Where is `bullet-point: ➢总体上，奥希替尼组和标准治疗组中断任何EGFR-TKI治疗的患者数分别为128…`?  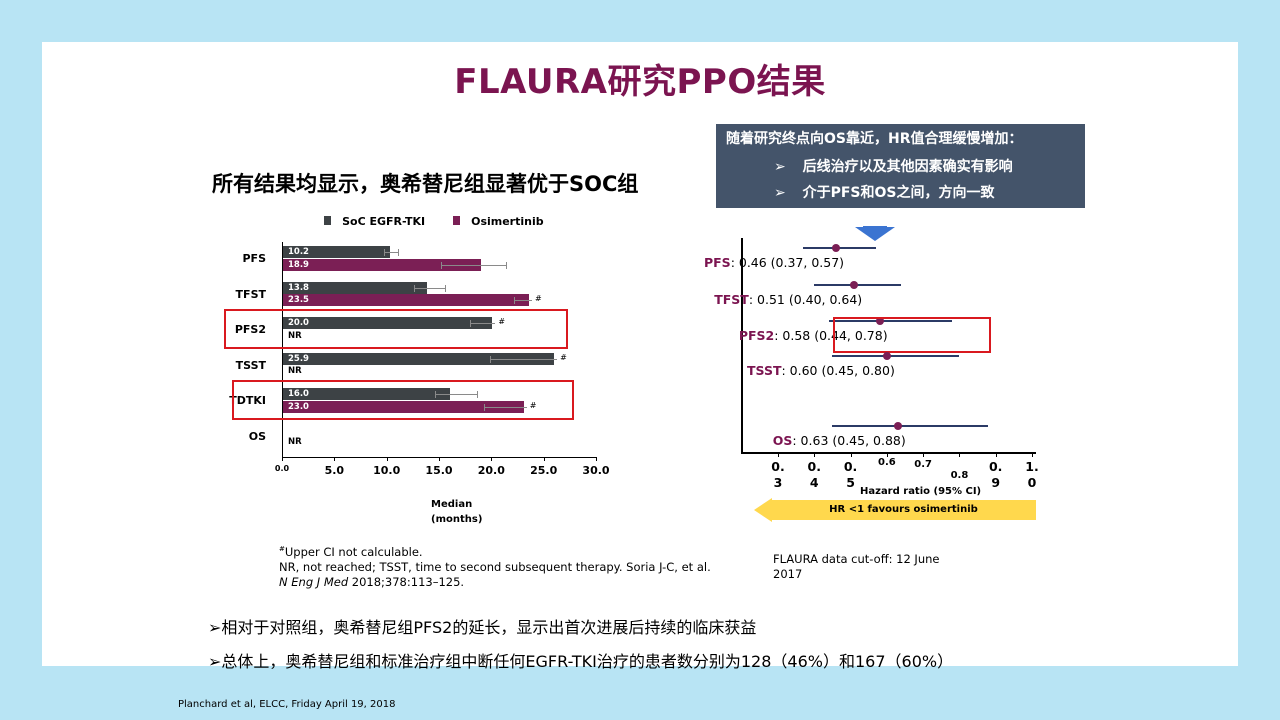 bullet-point: ➢总体上，奥希替尼组和标准治疗组中断任何EGFR-TKI治疗的患者数分别为128… is located at coordinates (581, 661).